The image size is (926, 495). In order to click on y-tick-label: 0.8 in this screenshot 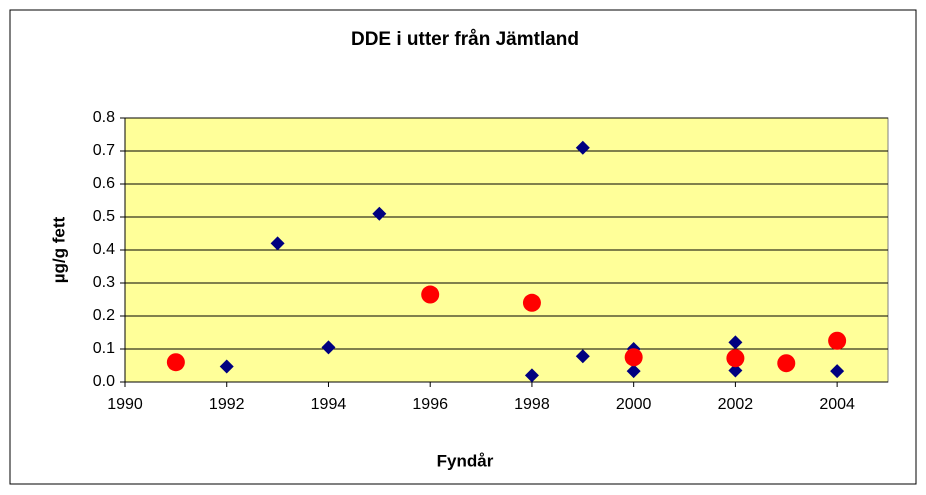, I will do `click(104, 117)`.